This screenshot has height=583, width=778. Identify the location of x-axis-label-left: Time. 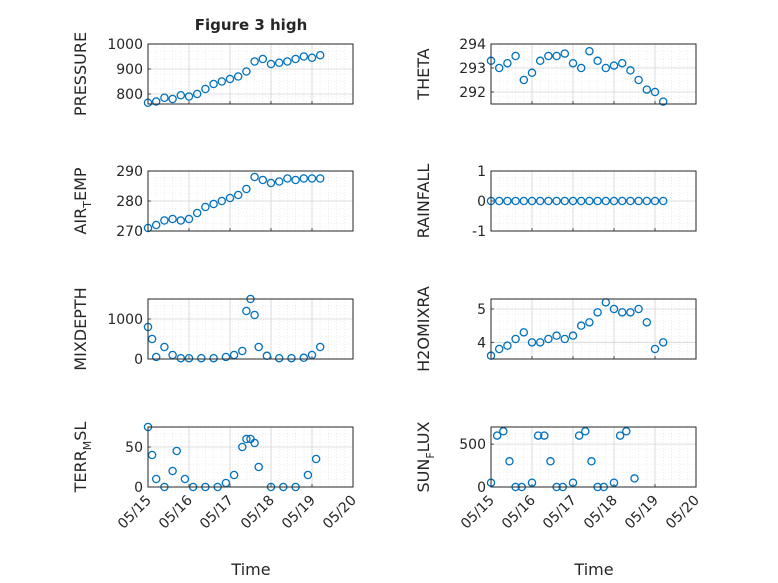
(250, 569).